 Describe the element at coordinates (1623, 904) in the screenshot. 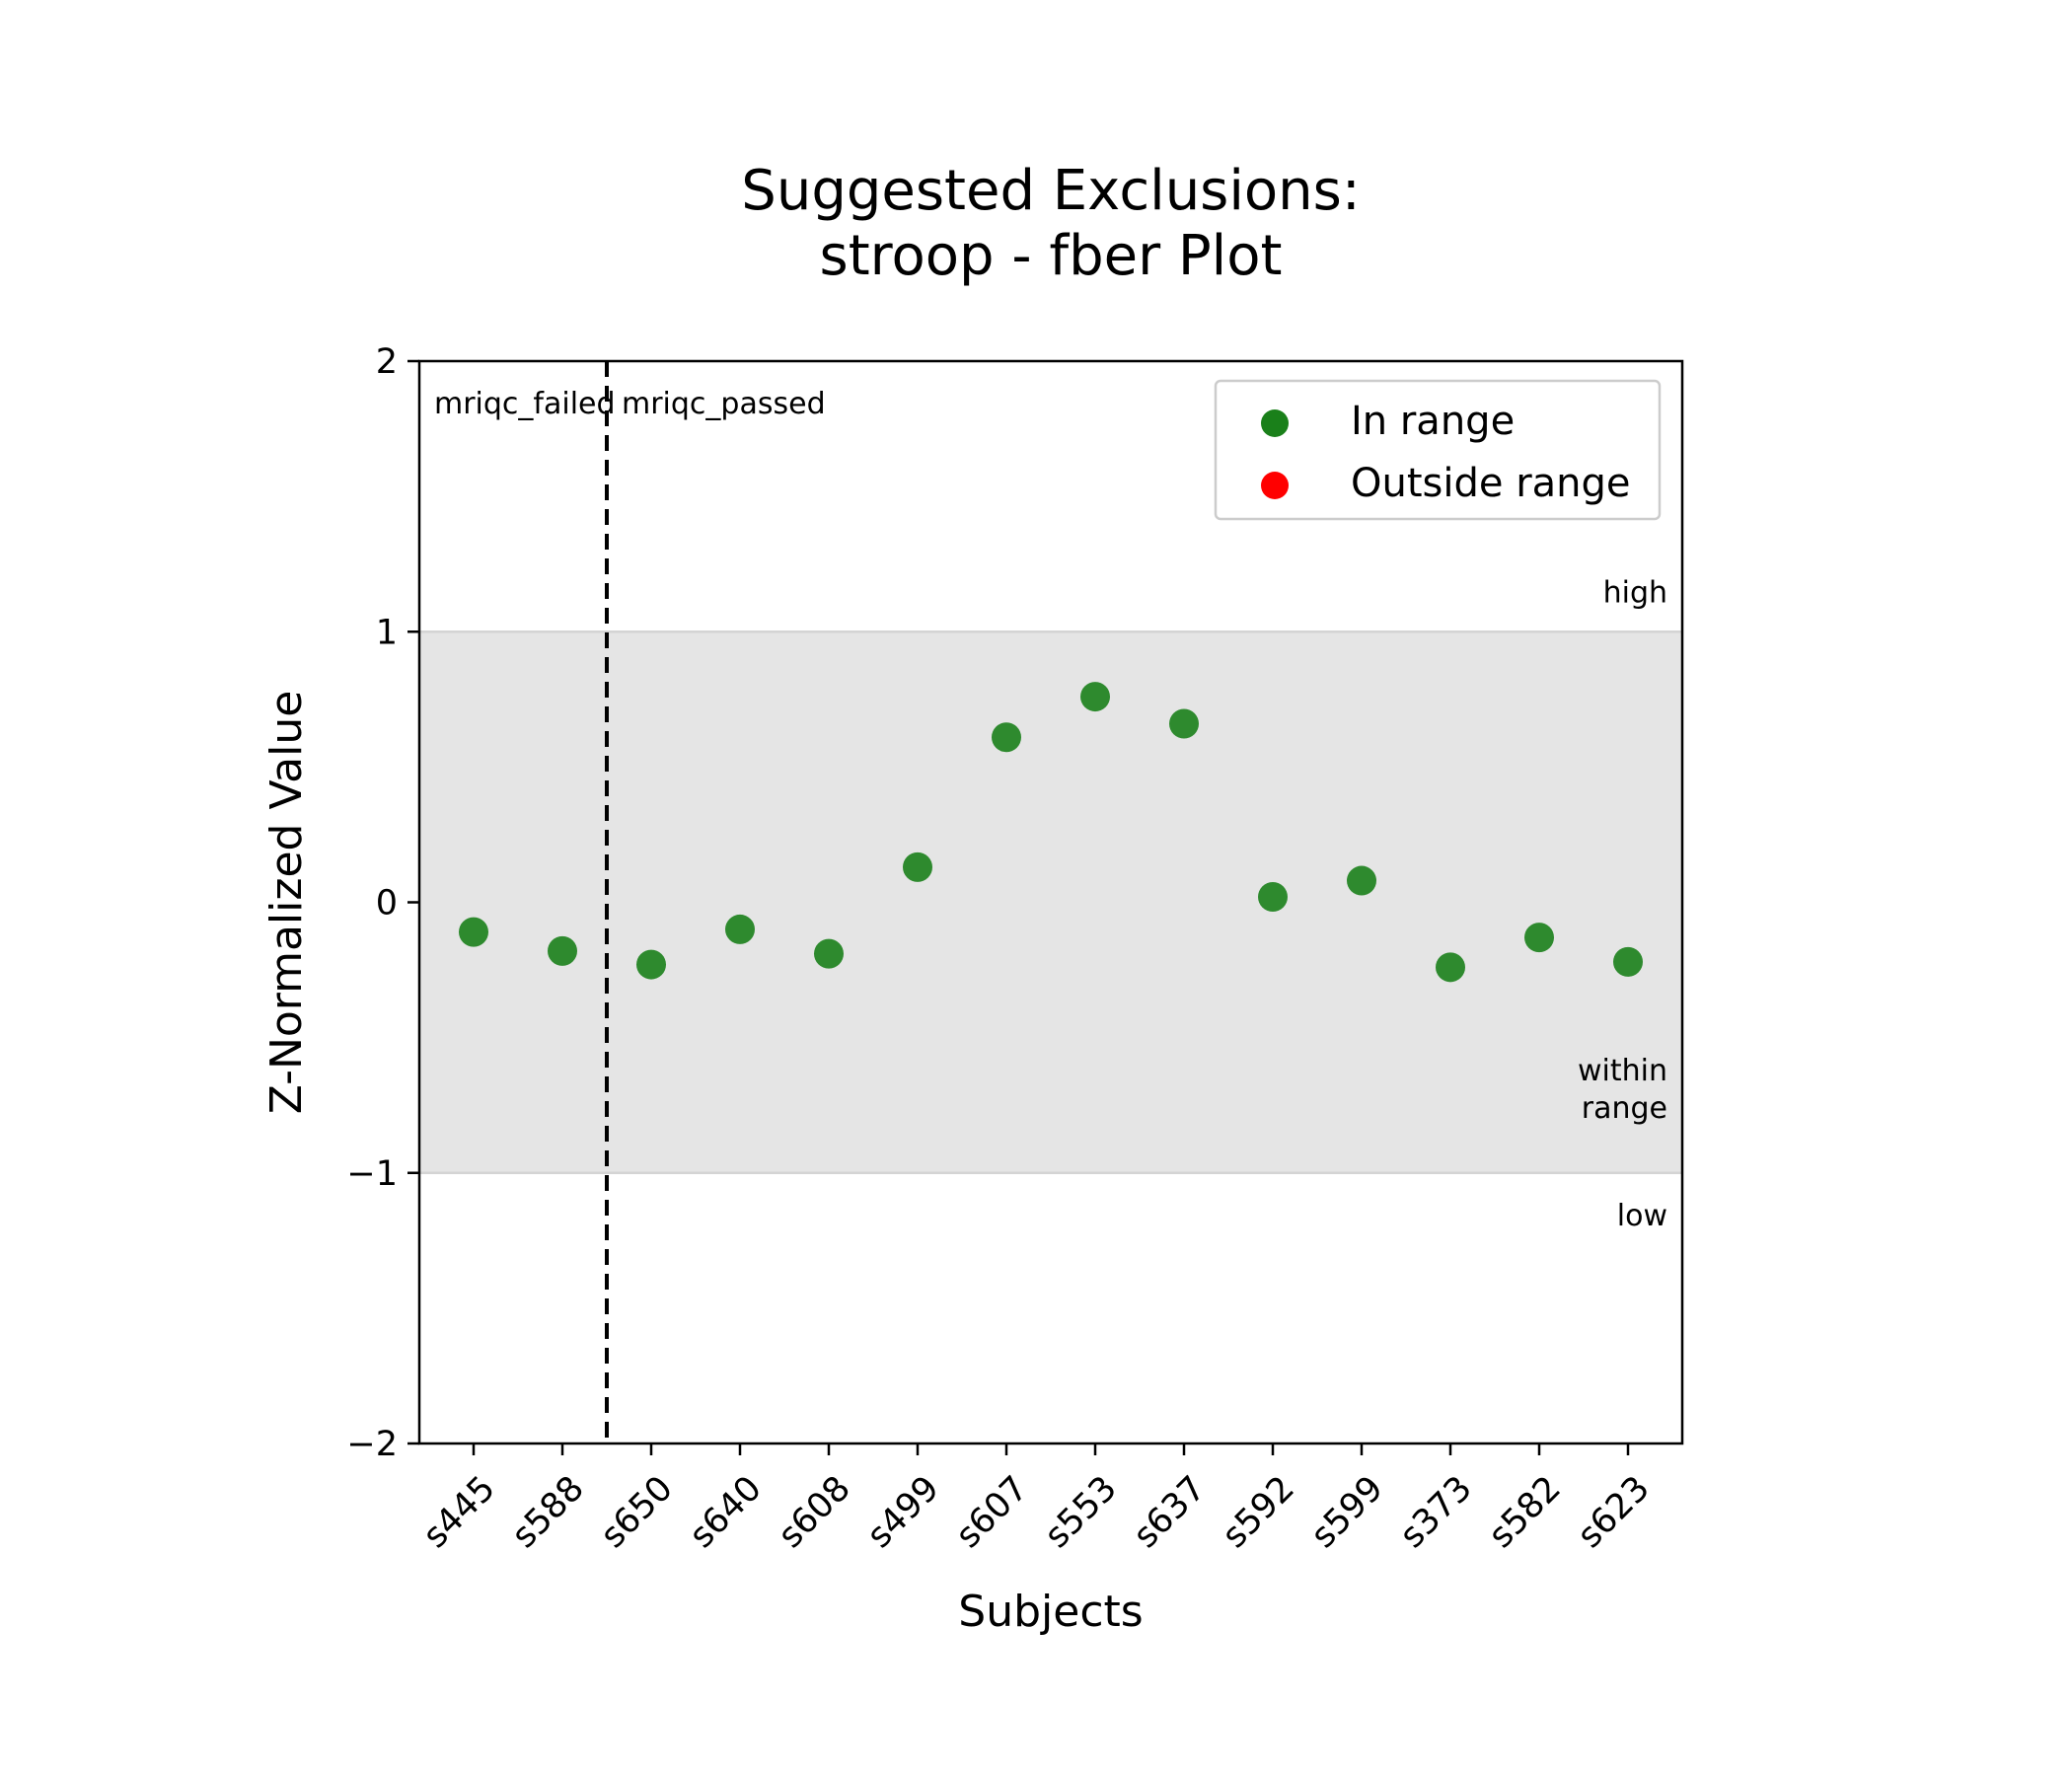

I see `region-labels: high within range low` at that location.